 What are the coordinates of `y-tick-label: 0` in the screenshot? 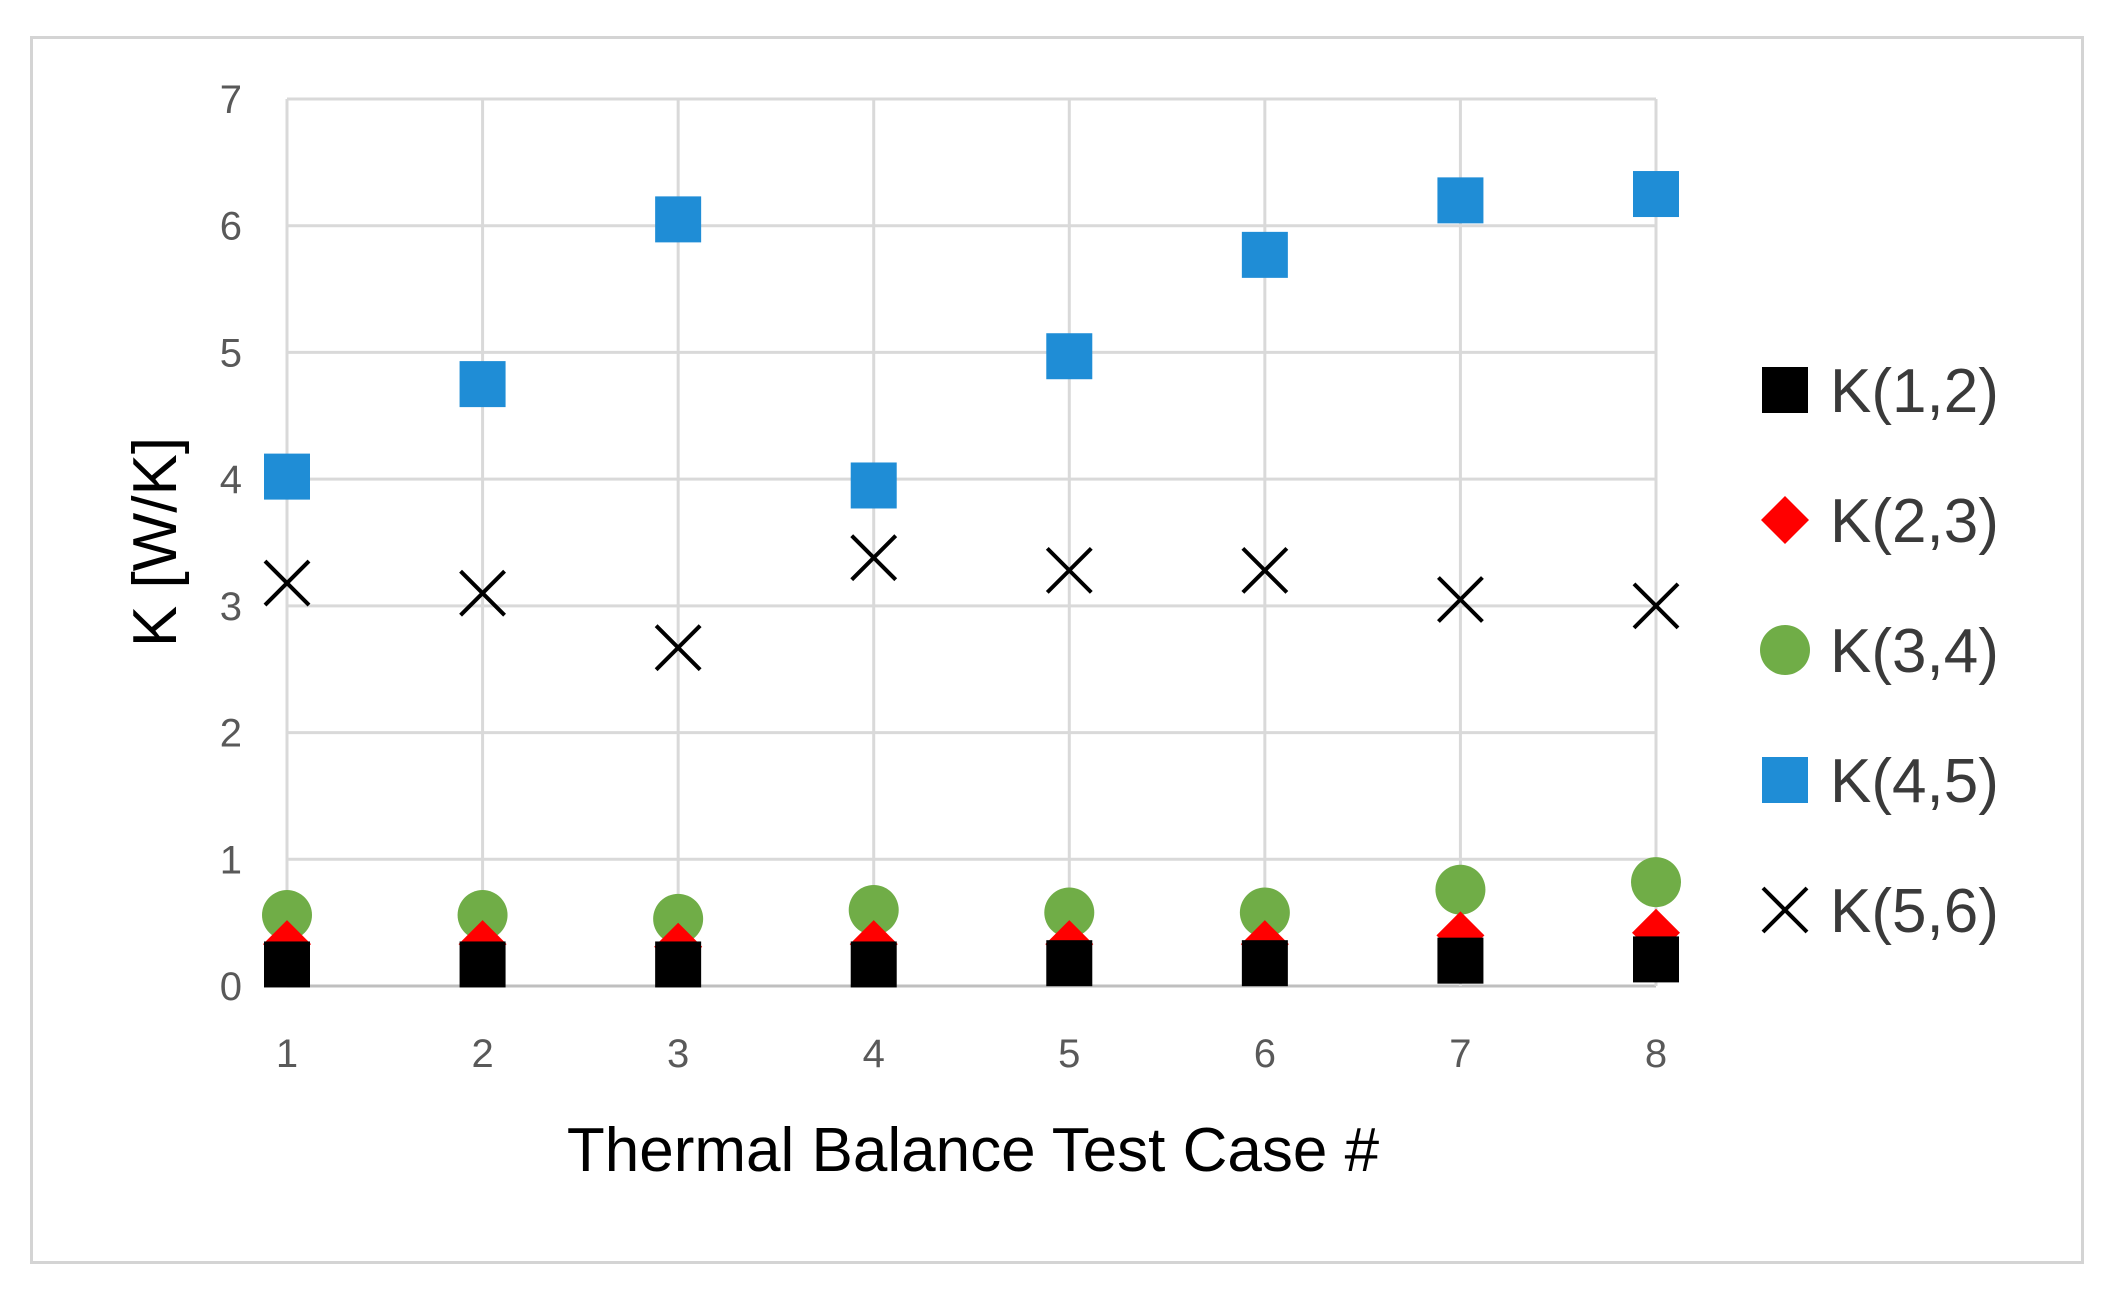 It's located at (231, 987).